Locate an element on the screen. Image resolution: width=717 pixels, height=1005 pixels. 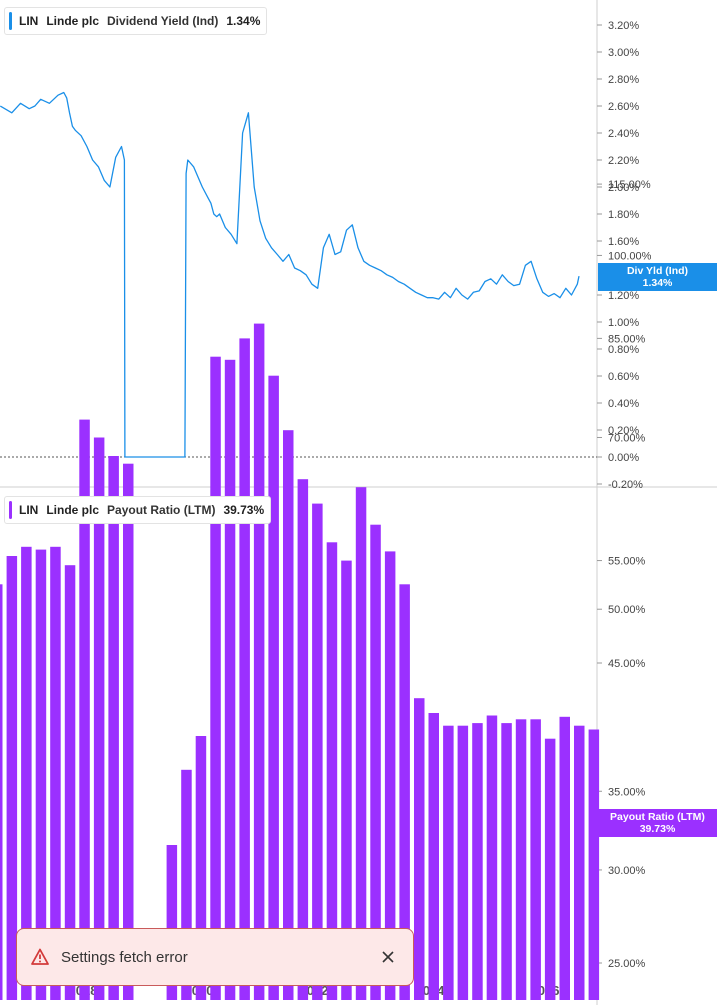
bottom-legend: LIN Linde plc Payout Ratio (LTM) 39.73% is located at coordinates (138, 510).